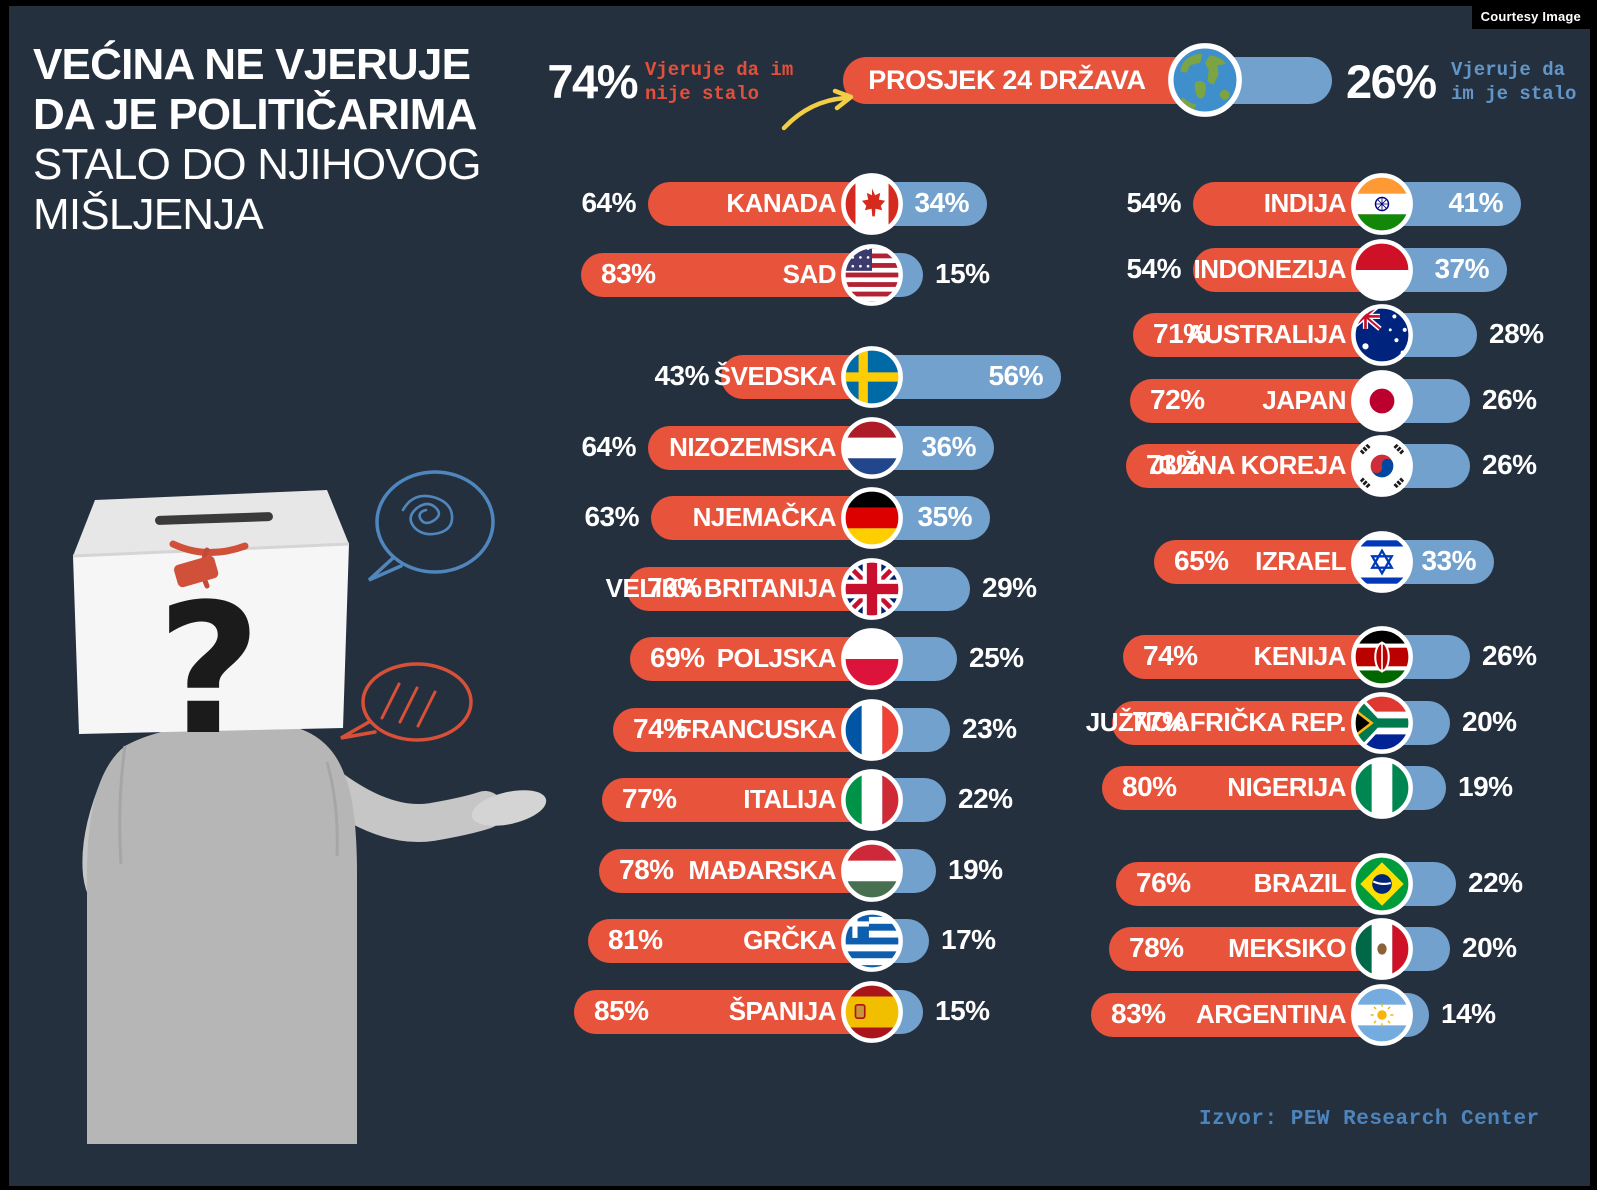 This screenshot has width=1597, height=1190. I want to click on title-line: VEĆINA NE VJERUJE, so click(252, 64).